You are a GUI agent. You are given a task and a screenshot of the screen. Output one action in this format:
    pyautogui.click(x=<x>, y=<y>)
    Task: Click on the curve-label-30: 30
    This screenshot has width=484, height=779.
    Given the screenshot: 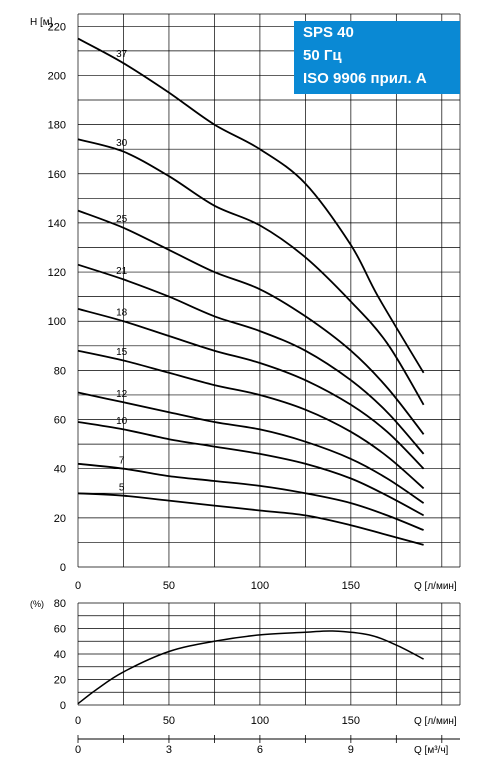 What is the action you would take?
    pyautogui.click(x=122, y=143)
    